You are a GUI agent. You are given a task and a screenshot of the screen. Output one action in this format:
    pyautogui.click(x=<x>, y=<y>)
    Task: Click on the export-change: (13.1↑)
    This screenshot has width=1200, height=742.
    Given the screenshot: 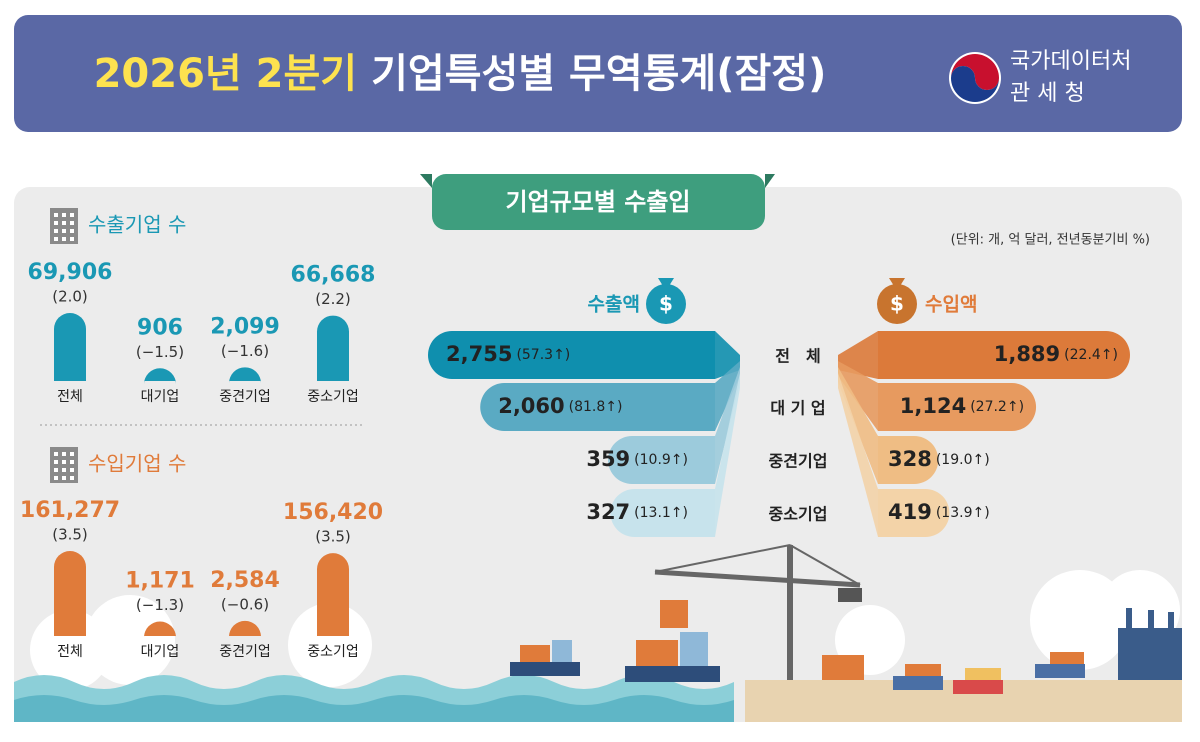 What is the action you would take?
    pyautogui.click(x=661, y=513)
    